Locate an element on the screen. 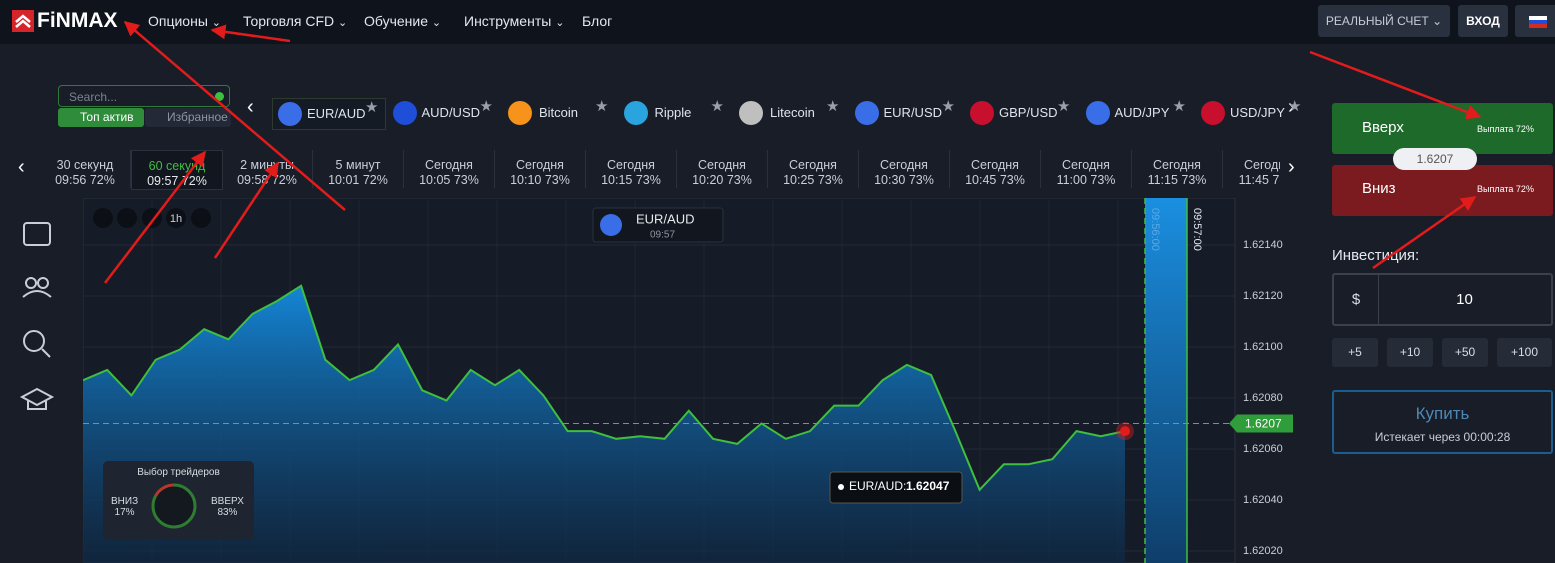 The width and height of the screenshot is (1555, 563). asset-name: EUR/USD is located at coordinates (913, 112).